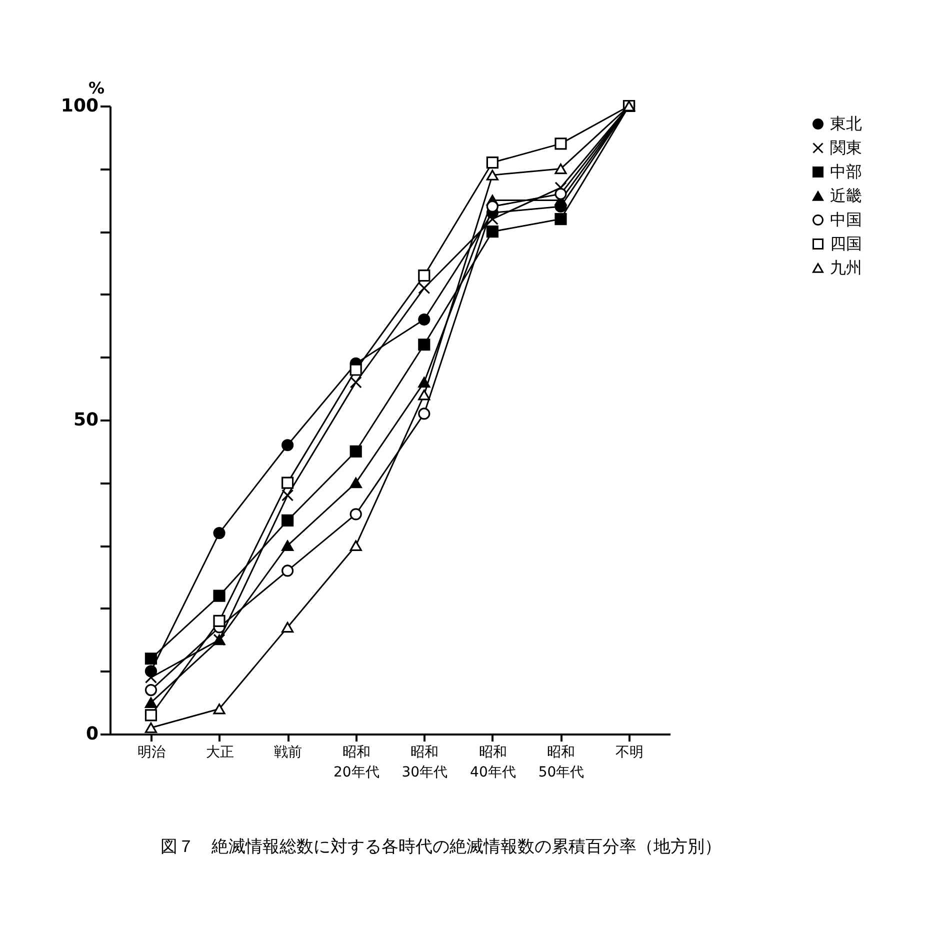  Describe the element at coordinates (96, 88) in the screenshot. I see `y-axis-title: %` at that location.